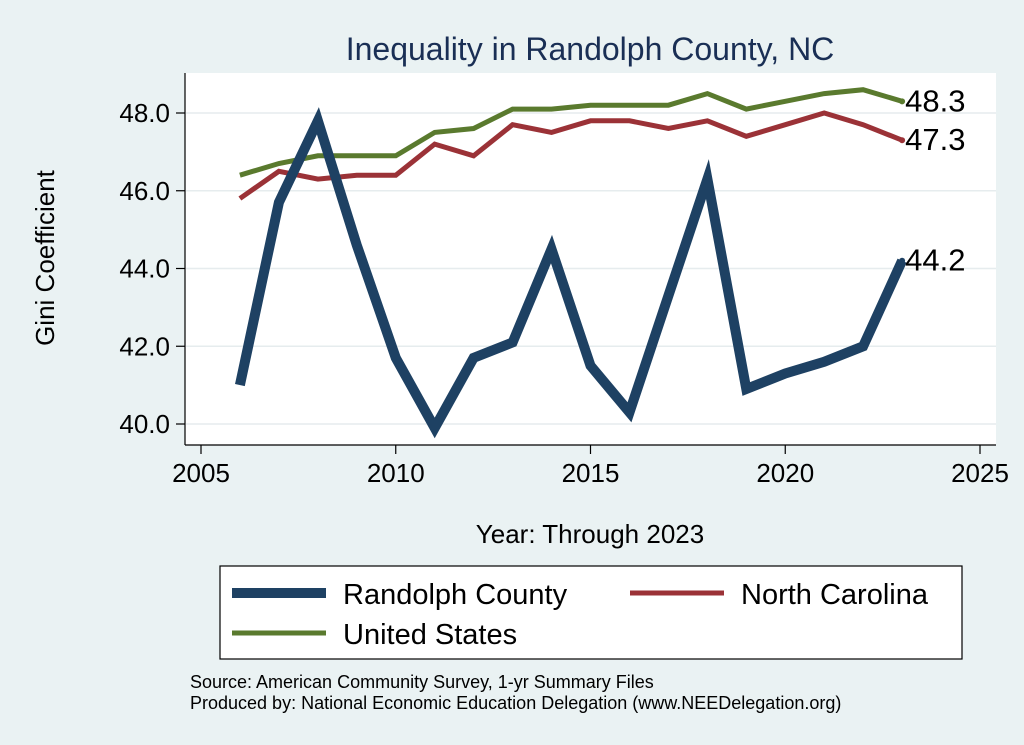  I want to click on end-label-united-states: 48.3, so click(935, 100).